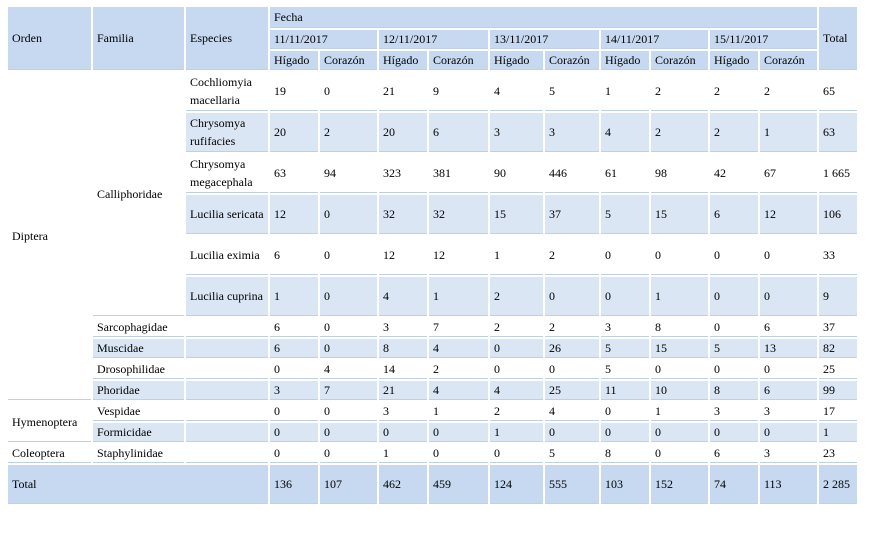 This screenshot has height=546, width=887. What do you see at coordinates (227, 296) in the screenshot?
I see `species-cell: Lucilia cuprina` at bounding box center [227, 296].